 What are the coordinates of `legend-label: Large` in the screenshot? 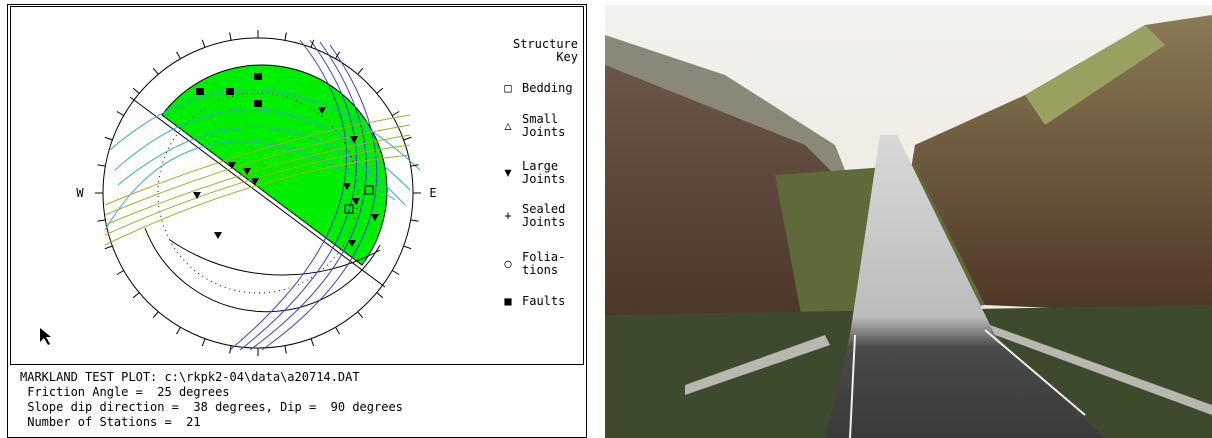 It's located at (540, 166).